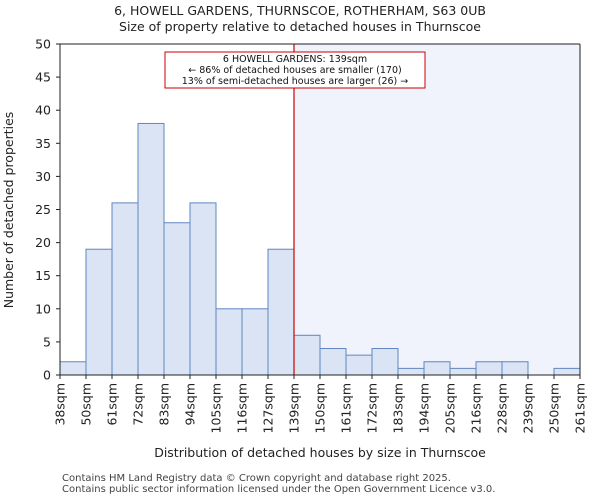 Image resolution: width=600 pixels, height=500 pixels. What do you see at coordinates (294, 408) in the screenshot?
I see `x-tick-label-139sqm: 139sqm` at bounding box center [294, 408].